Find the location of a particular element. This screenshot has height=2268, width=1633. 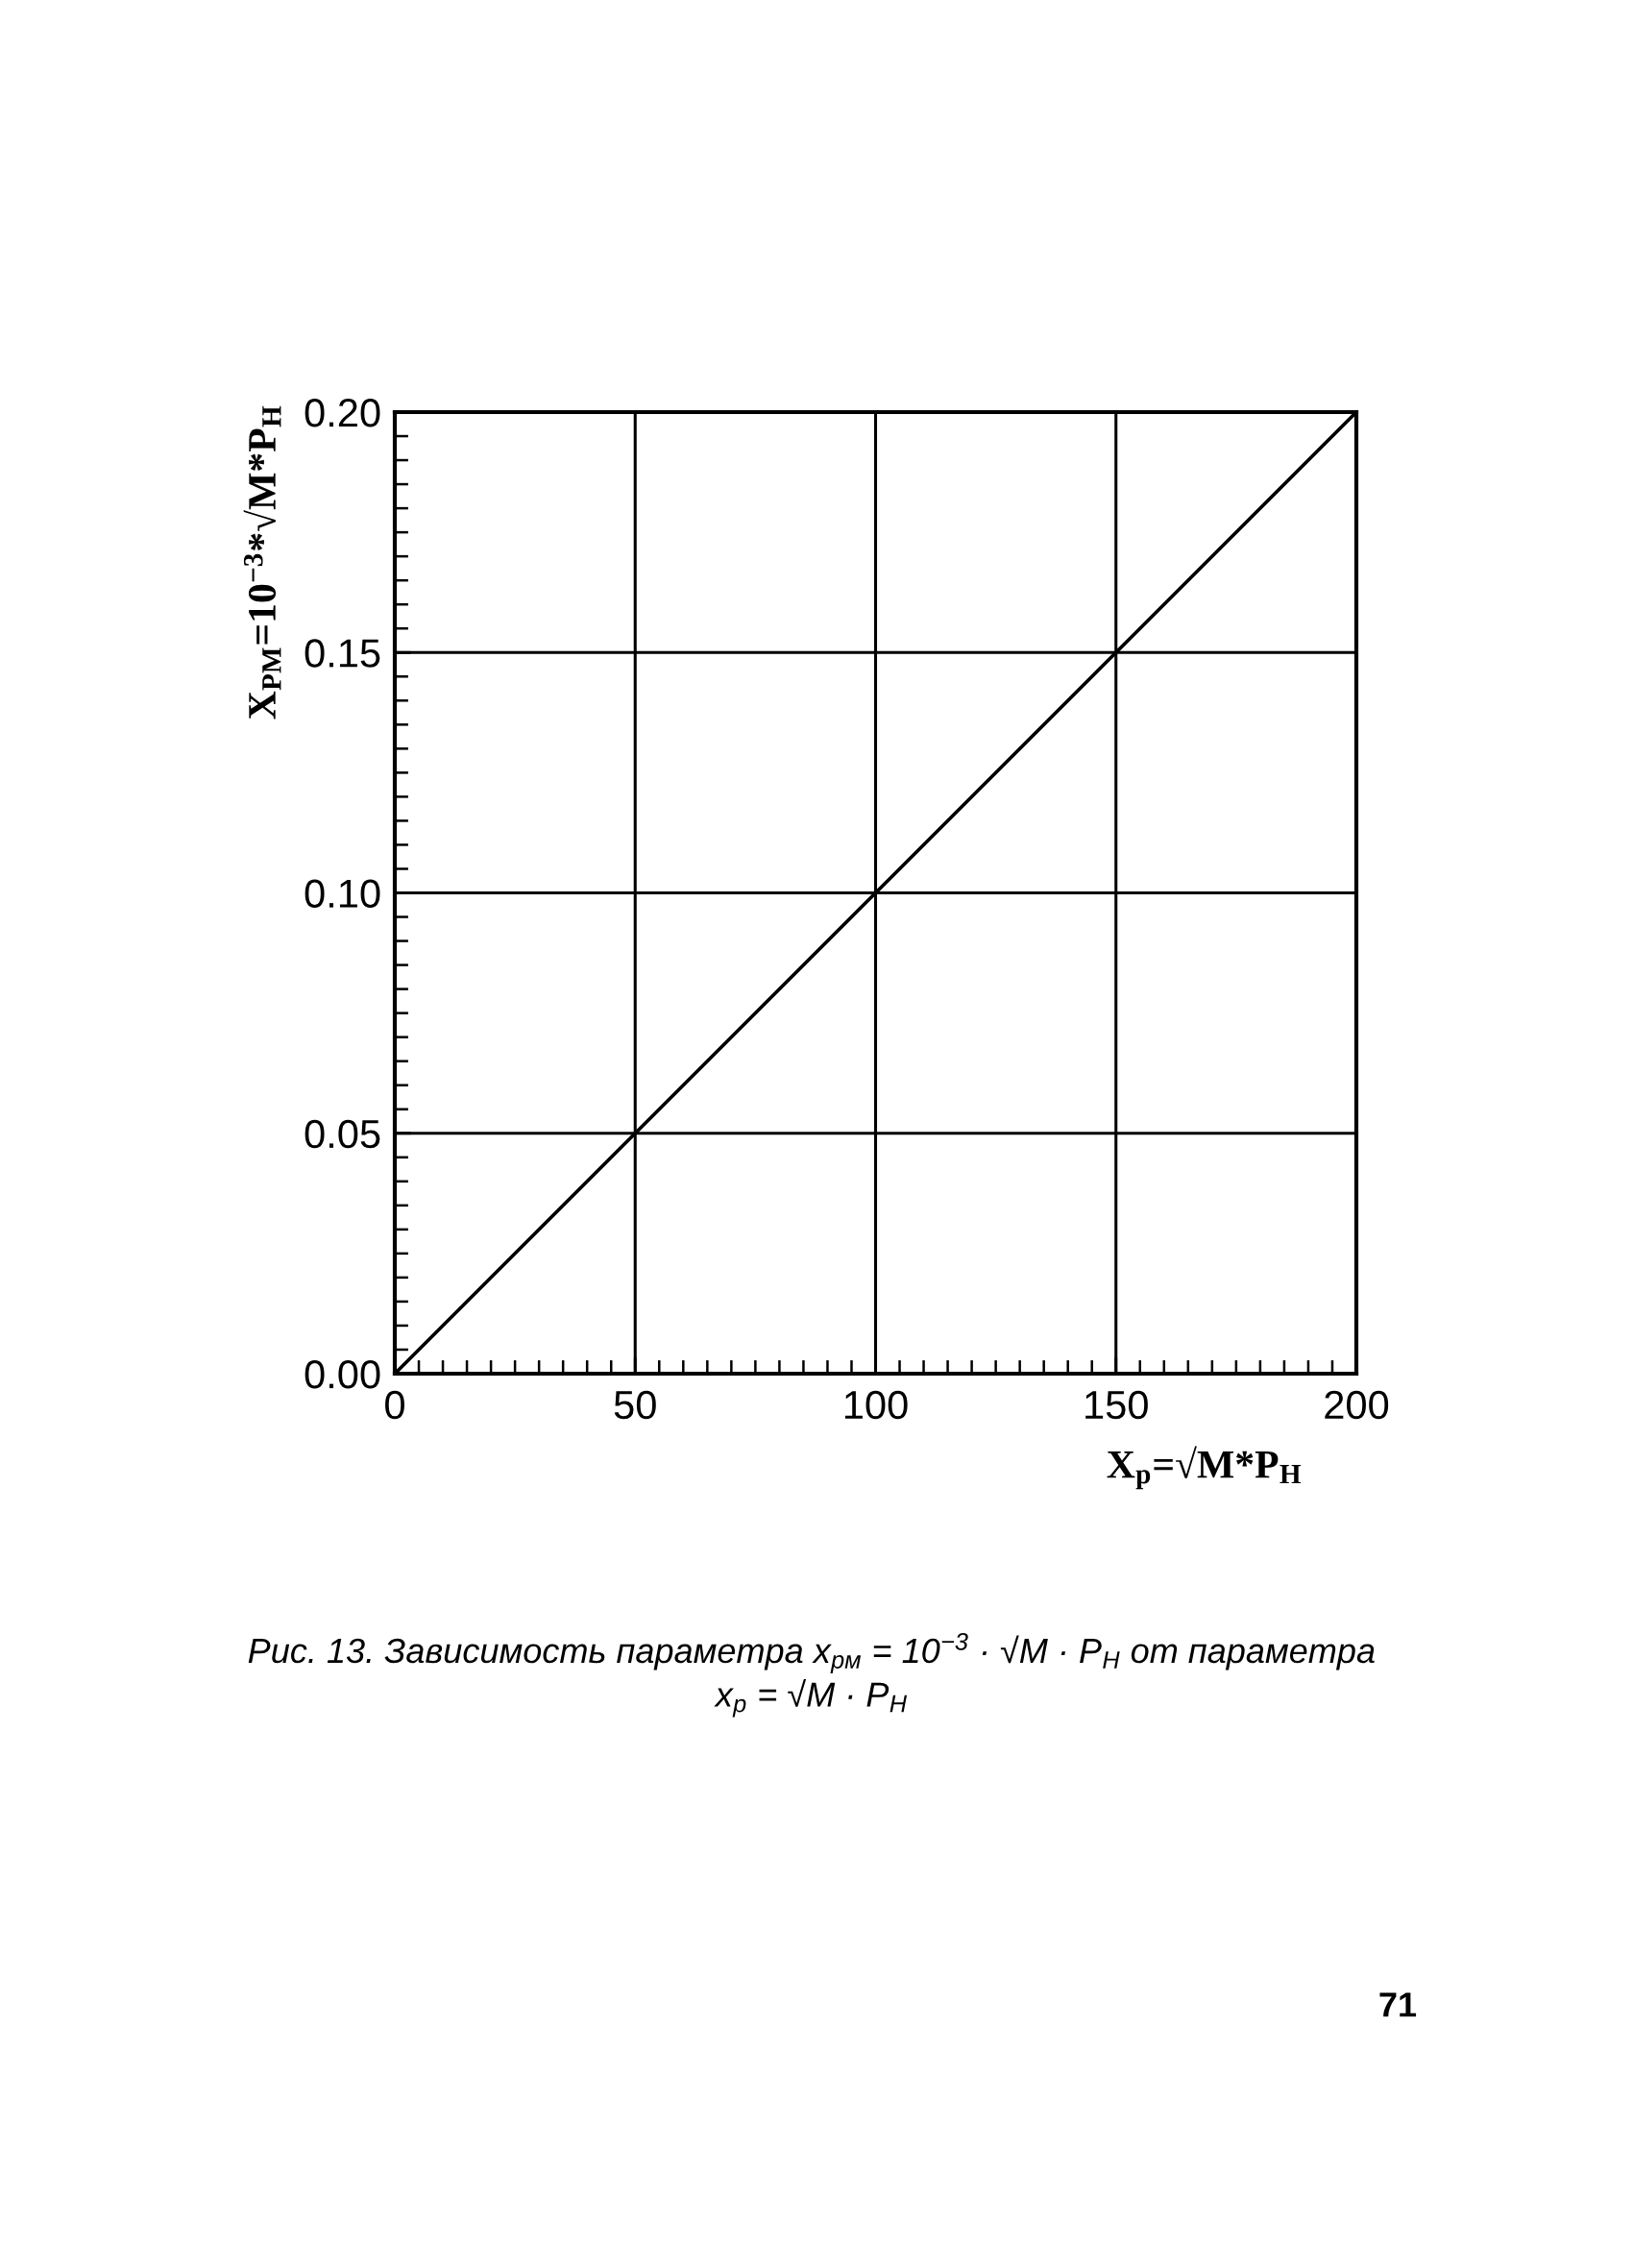

text: 71 is located at coordinates (1398, 2004).